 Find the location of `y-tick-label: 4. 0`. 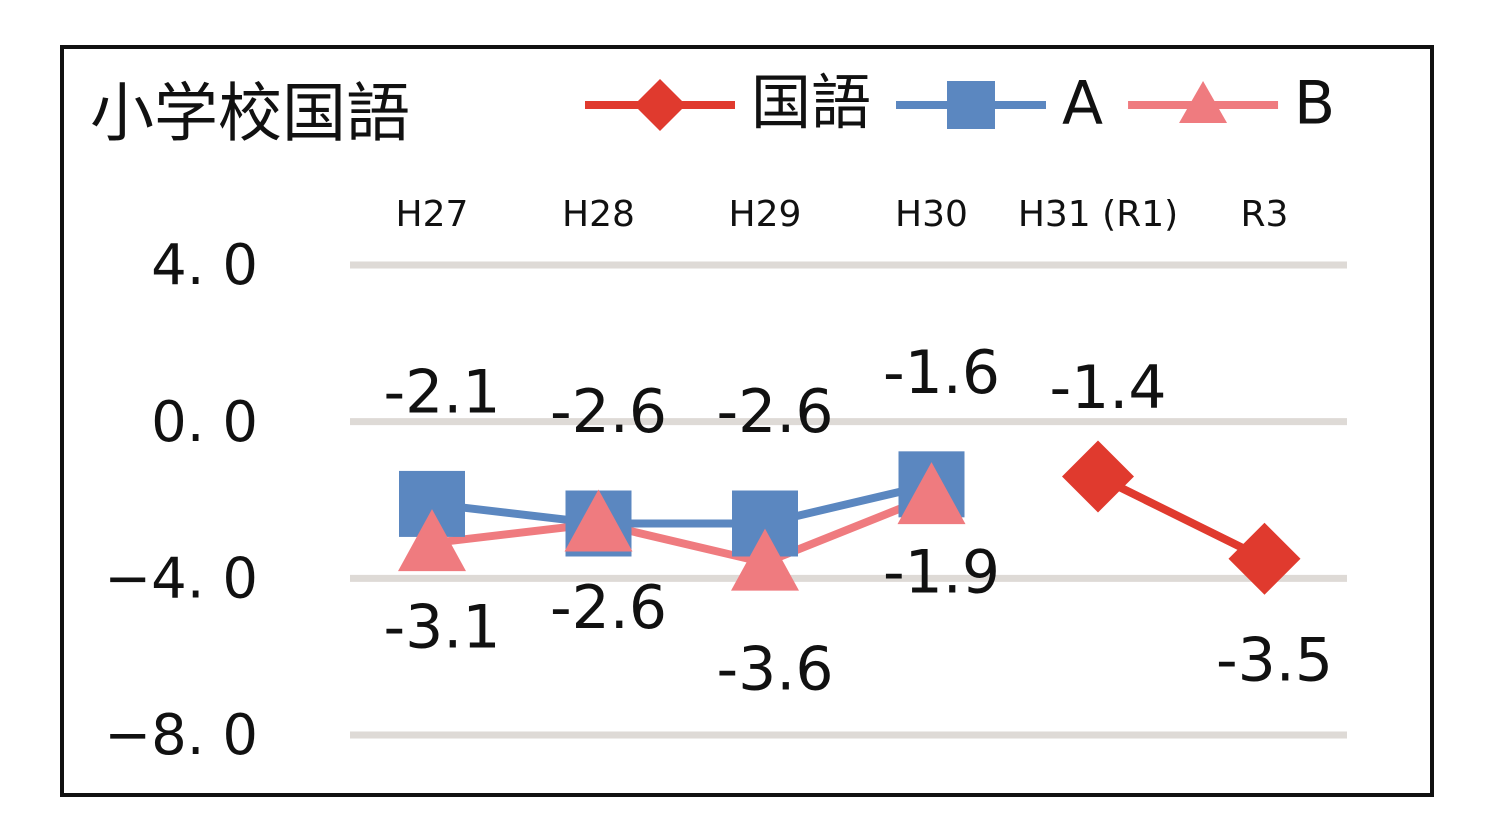

y-tick-label: 4. 0 is located at coordinates (204, 265).